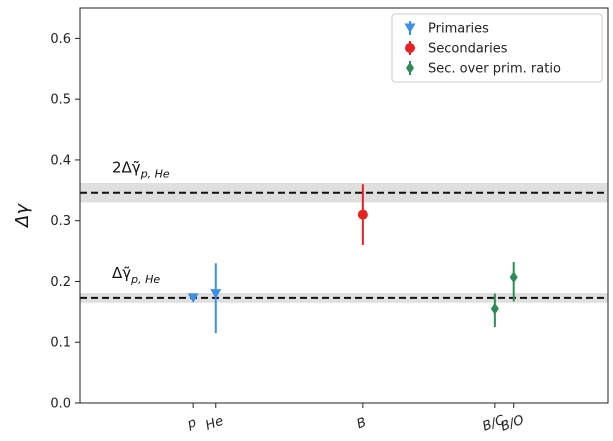 Image resolution: width=613 pixels, height=441 pixels. What do you see at coordinates (60, 343) in the screenshot?
I see `y-tick-label: 0.1` at bounding box center [60, 343].